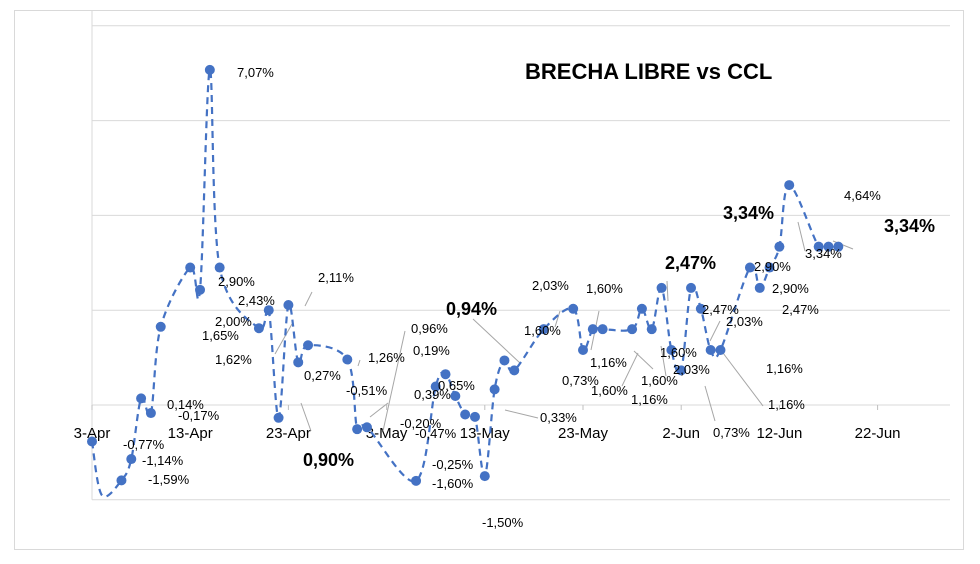 The height and width of the screenshot is (564, 980). What do you see at coordinates (779, 433) in the screenshot?
I see `x-tick-label: 12-Jun` at bounding box center [779, 433].